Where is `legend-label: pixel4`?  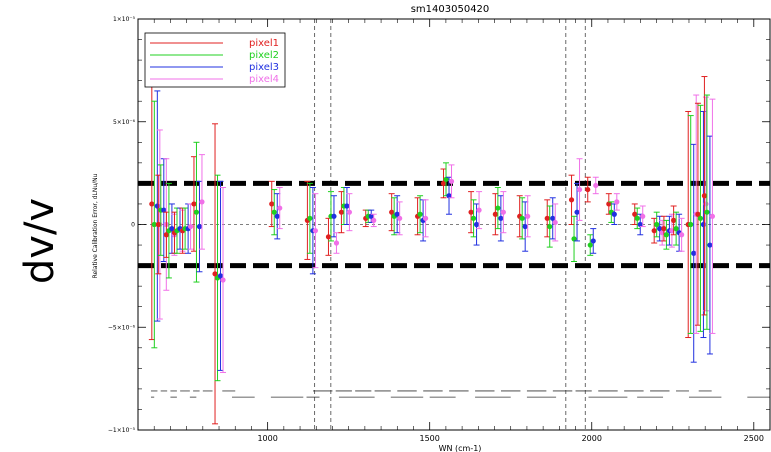 legend-label: pixel4 is located at coordinates (264, 79).